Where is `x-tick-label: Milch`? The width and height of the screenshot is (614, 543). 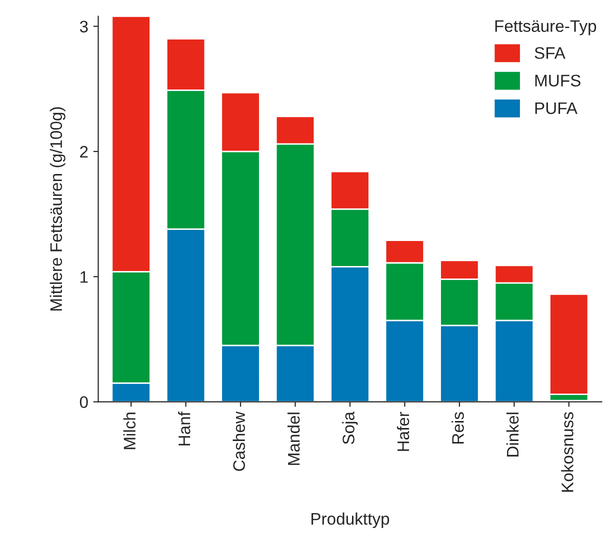 x-tick-label: Milch is located at coordinates (129, 431).